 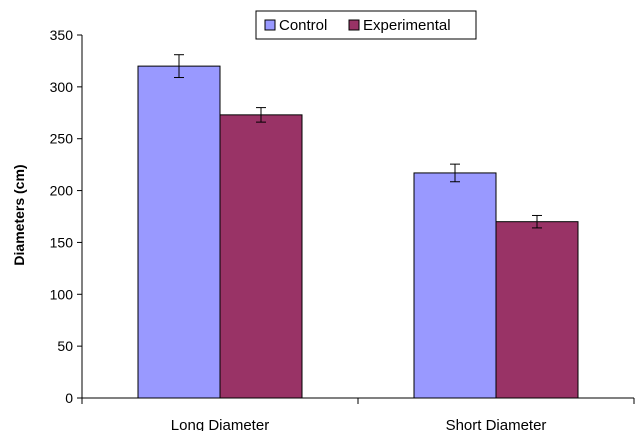 I want to click on x-axis: Long Diameter Short Diameter, so click(x=358, y=414).